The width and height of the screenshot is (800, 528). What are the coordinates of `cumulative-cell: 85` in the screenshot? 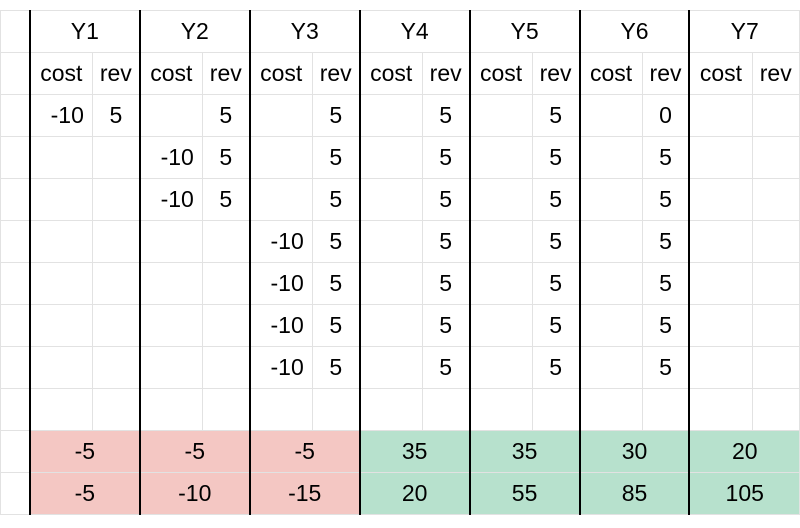 It's located at (634, 493).